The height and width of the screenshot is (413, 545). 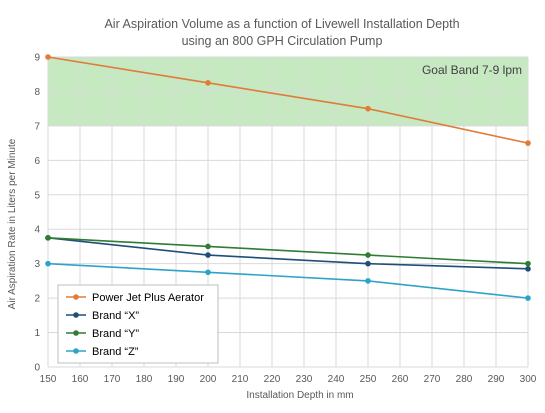 What do you see at coordinates (528, 379) in the screenshot?
I see `x-tick-label: 300` at bounding box center [528, 379].